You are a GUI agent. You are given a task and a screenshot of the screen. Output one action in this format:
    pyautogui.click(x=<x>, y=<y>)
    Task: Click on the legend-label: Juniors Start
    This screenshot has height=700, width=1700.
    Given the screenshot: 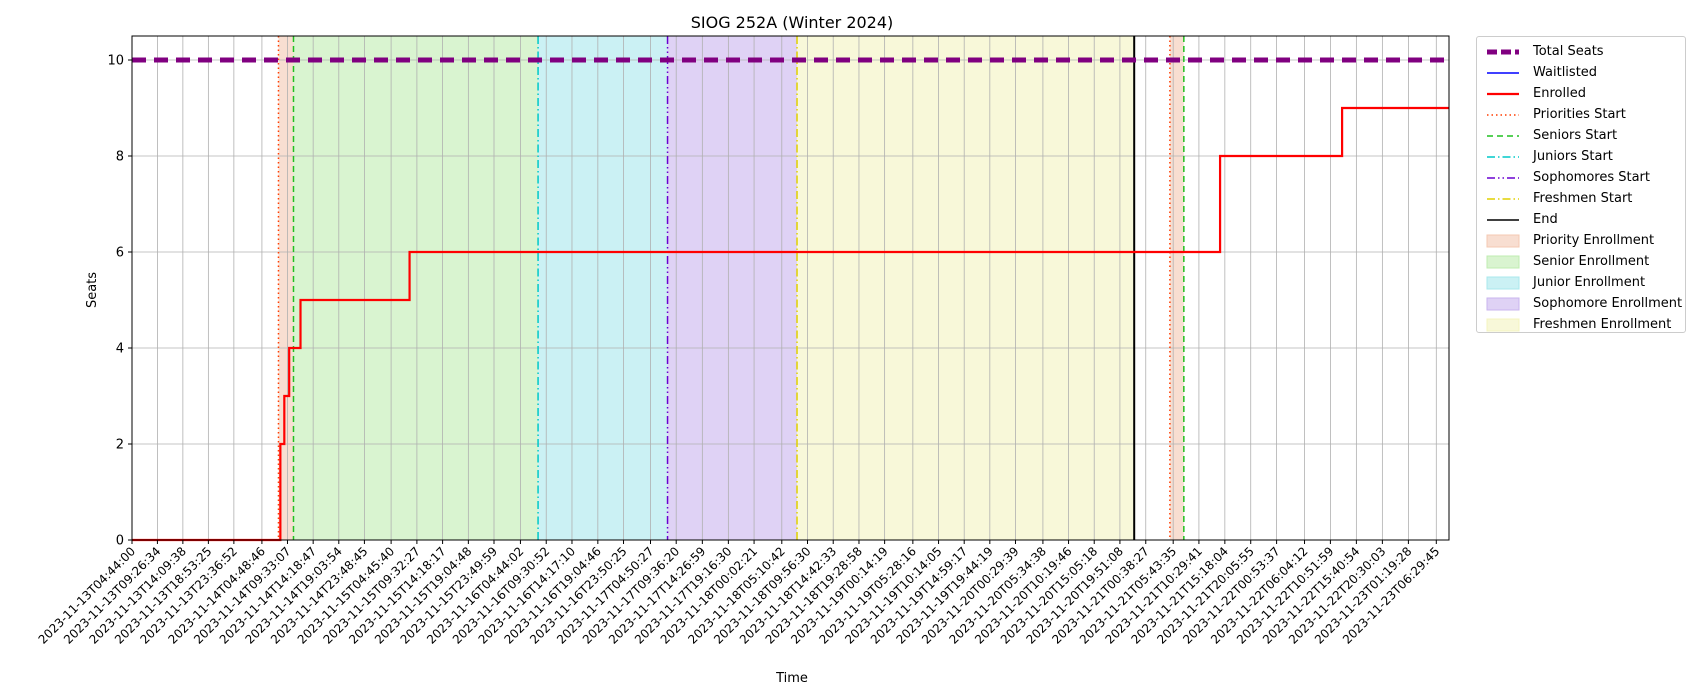 What is the action you would take?
    pyautogui.click(x=1573, y=156)
    